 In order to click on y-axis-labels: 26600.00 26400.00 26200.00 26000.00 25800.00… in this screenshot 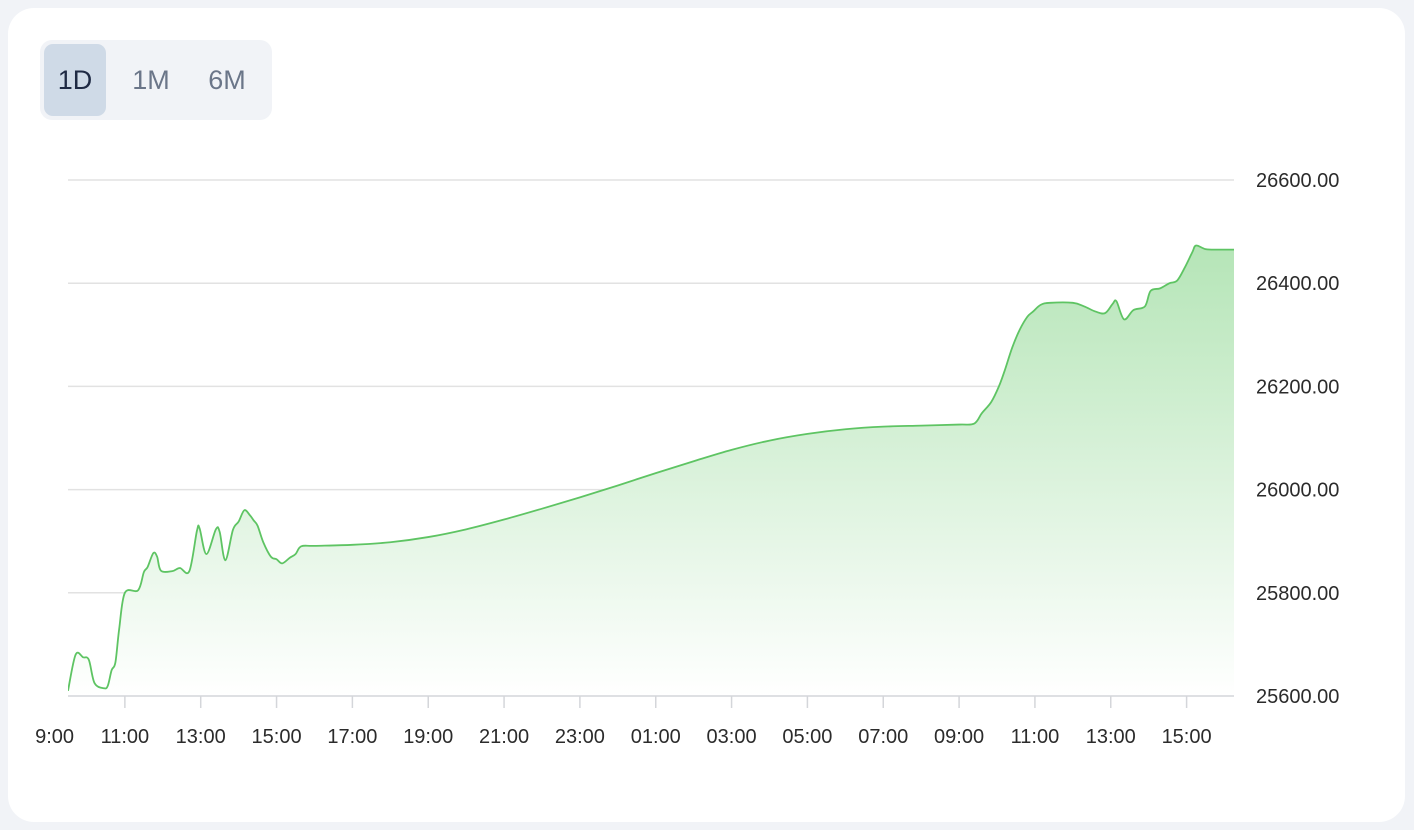, I will do `click(1297, 439)`.